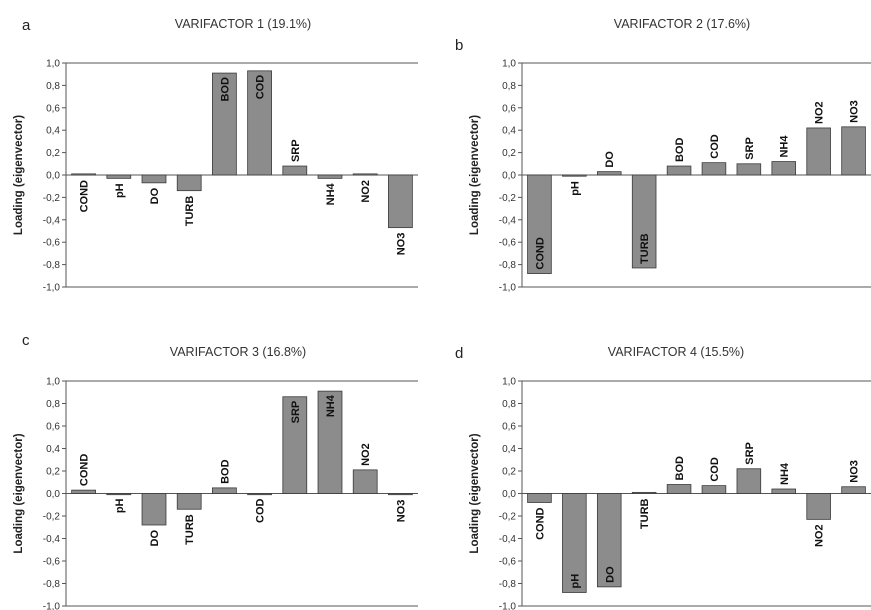  I want to click on chart-title: VARIFACTOR 3 (16.8%), so click(238, 352).